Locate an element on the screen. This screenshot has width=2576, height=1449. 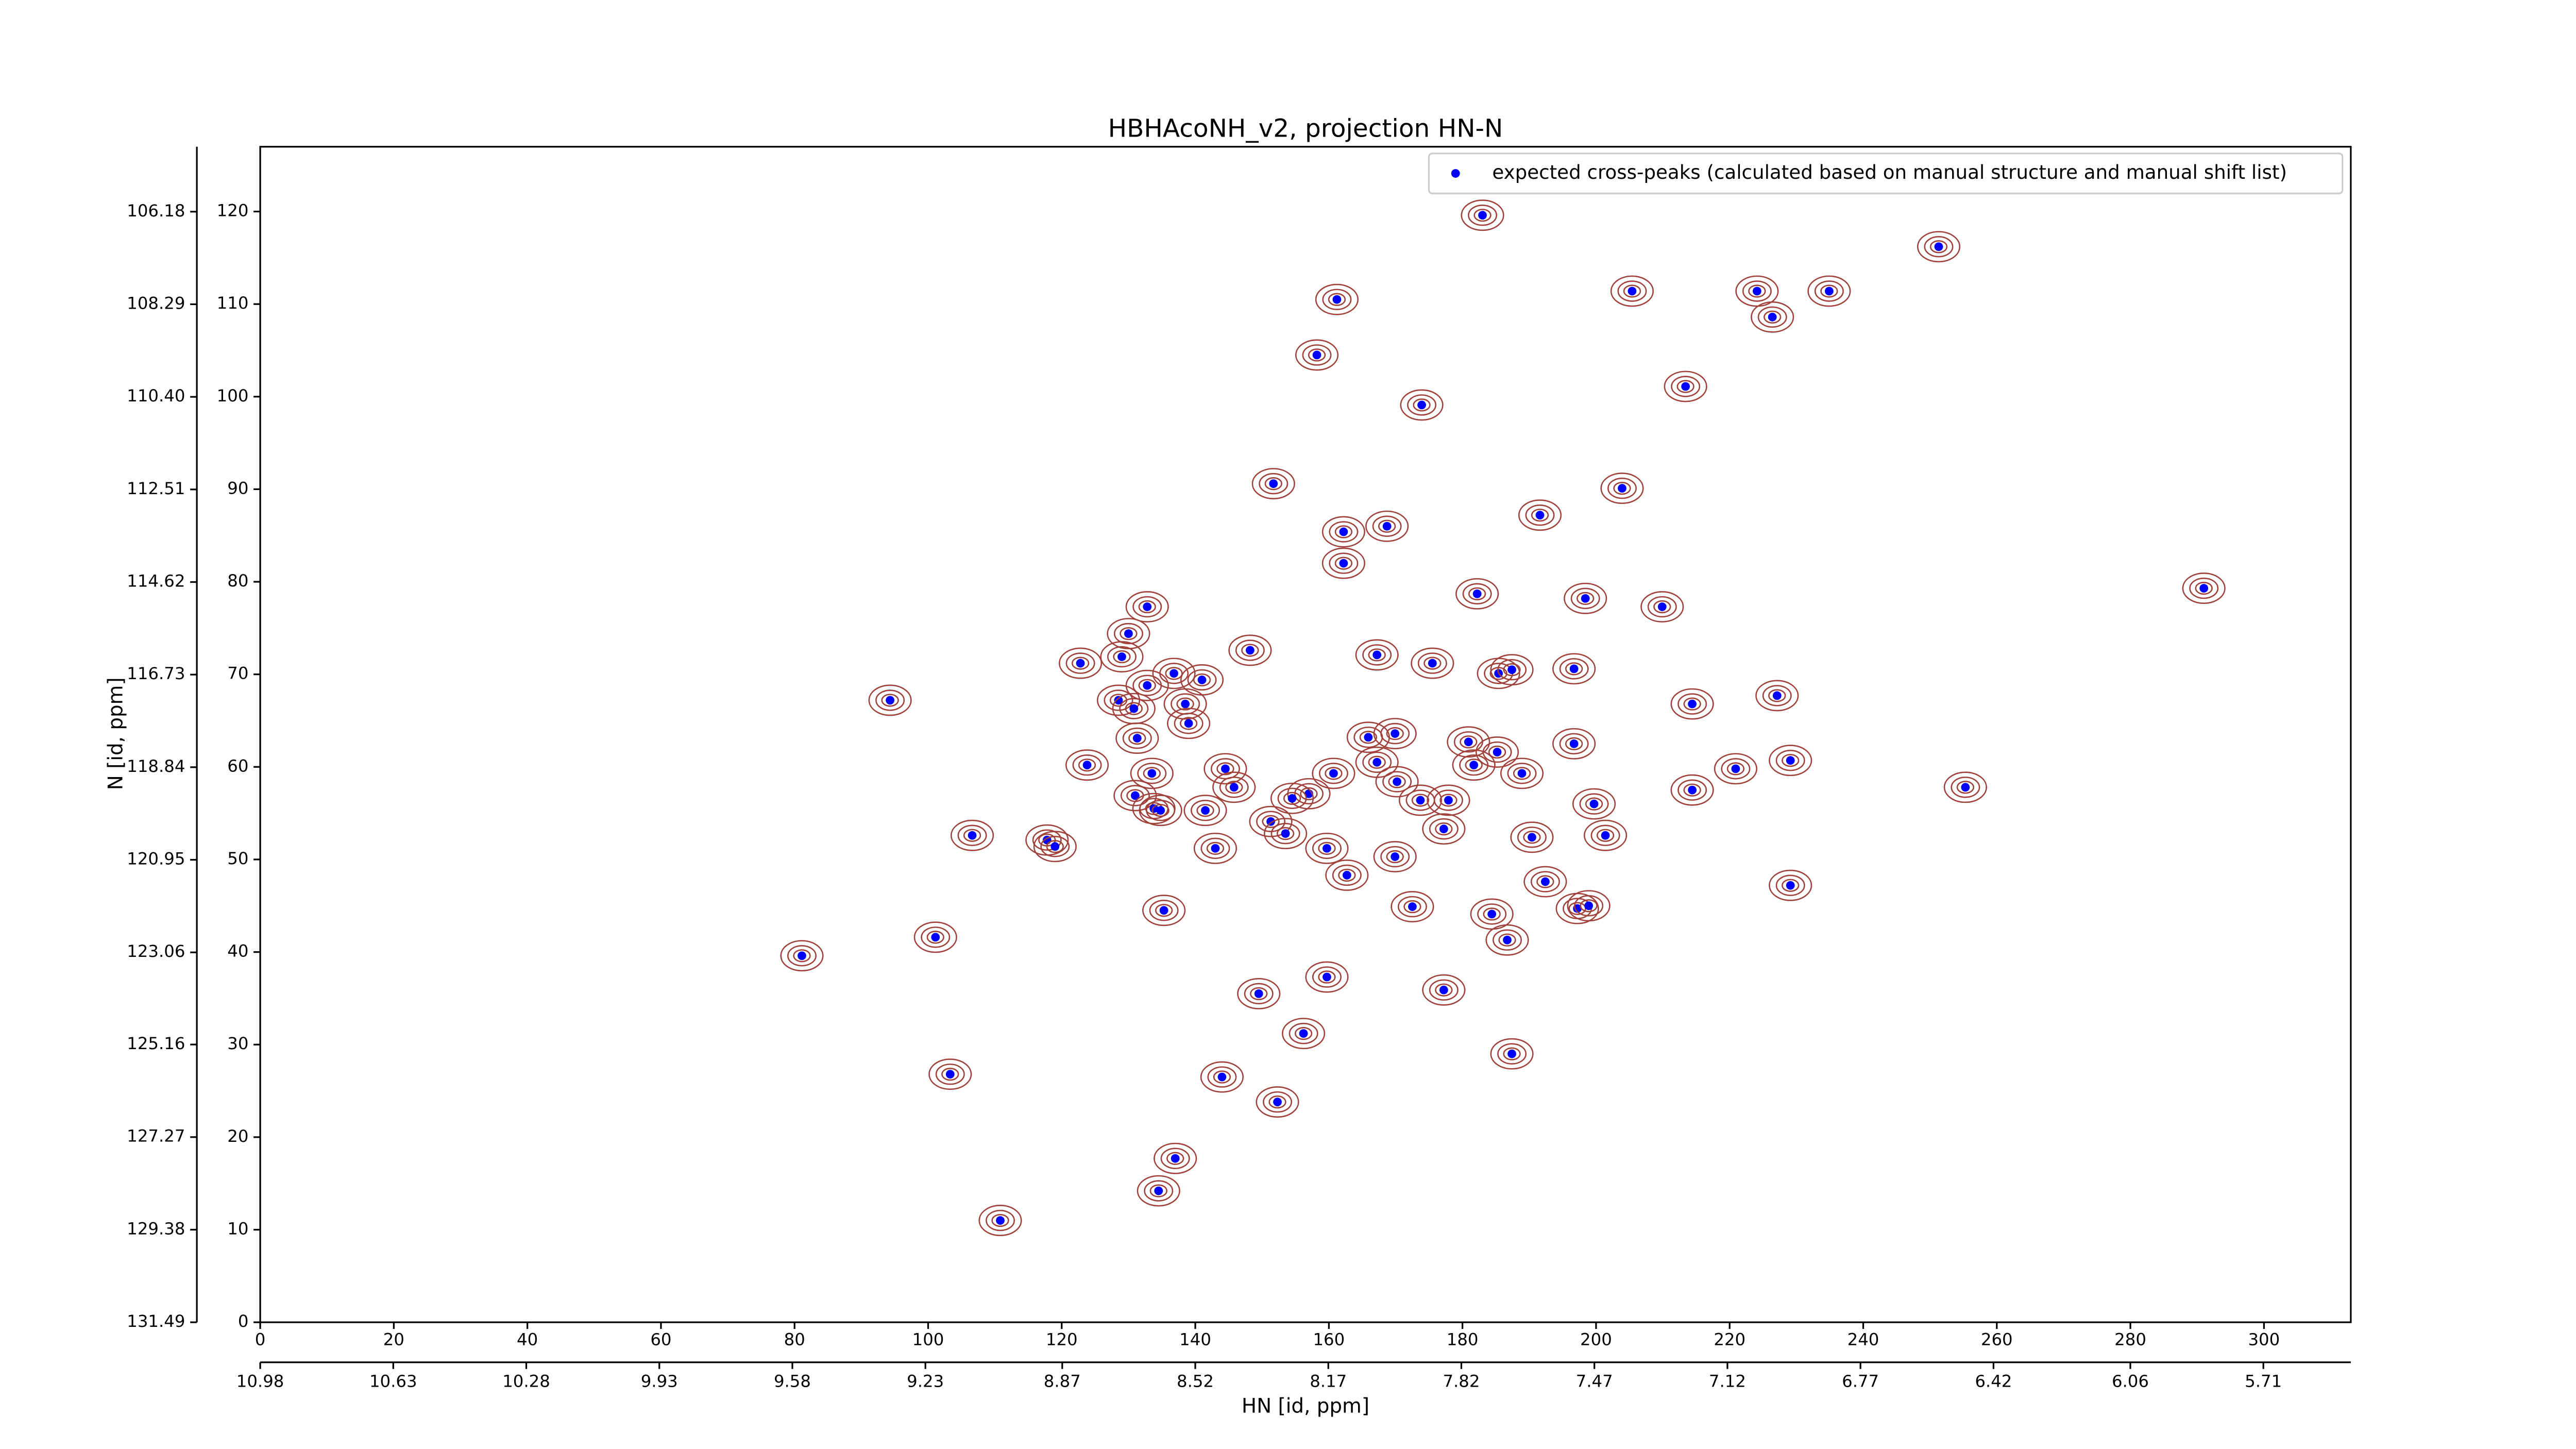
y2-tick-label: 110.40 is located at coordinates (156, 396).